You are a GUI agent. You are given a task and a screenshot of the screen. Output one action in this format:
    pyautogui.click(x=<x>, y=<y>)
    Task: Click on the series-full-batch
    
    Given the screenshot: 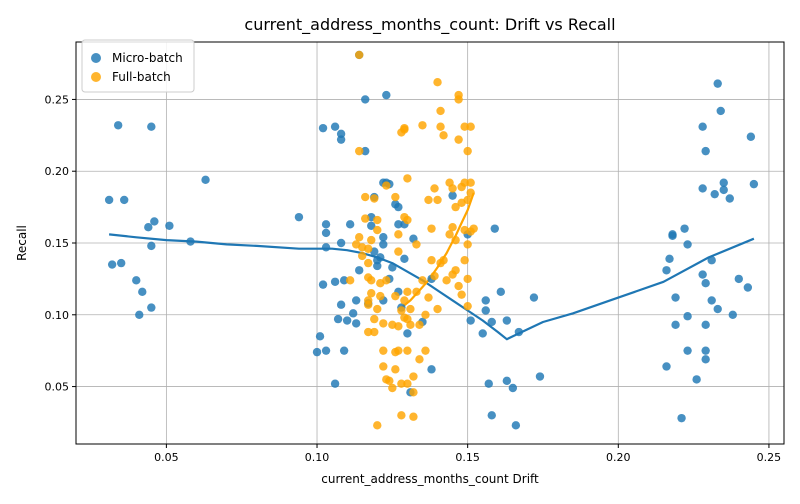 What is the action you would take?
    pyautogui.click(x=411, y=240)
    